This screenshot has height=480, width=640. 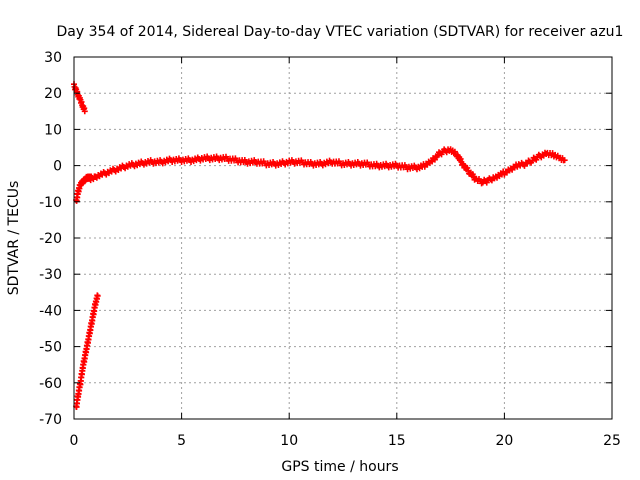 What do you see at coordinates (50, 420) in the screenshot?
I see `y-tick-label: -70` at bounding box center [50, 420].